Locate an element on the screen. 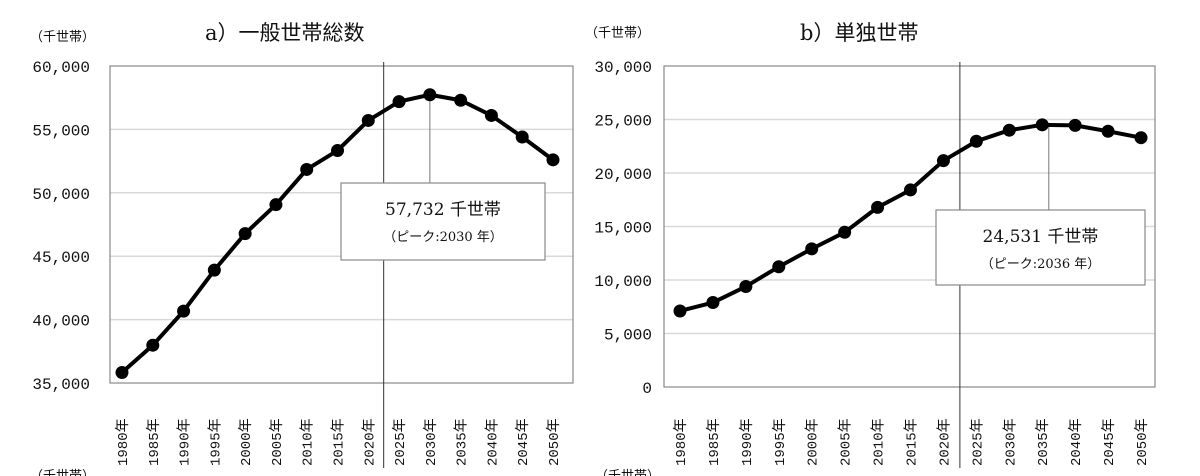 The height and width of the screenshot is (476, 1200). peak-year-note: （ピーク:2036 年） is located at coordinates (1041, 264).